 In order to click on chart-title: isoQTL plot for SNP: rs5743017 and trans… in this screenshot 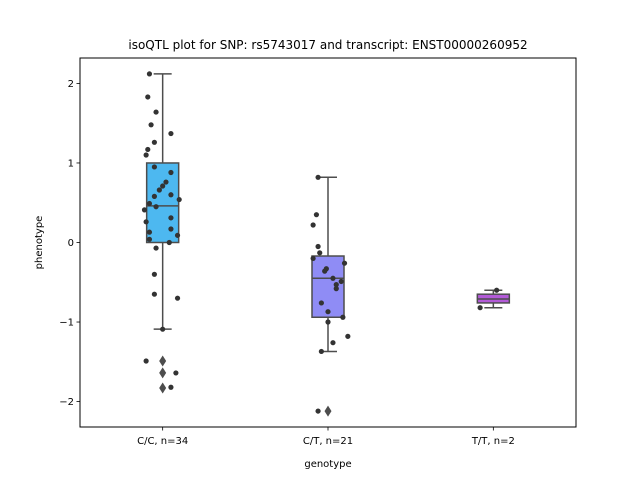, I will do `click(327, 45)`.